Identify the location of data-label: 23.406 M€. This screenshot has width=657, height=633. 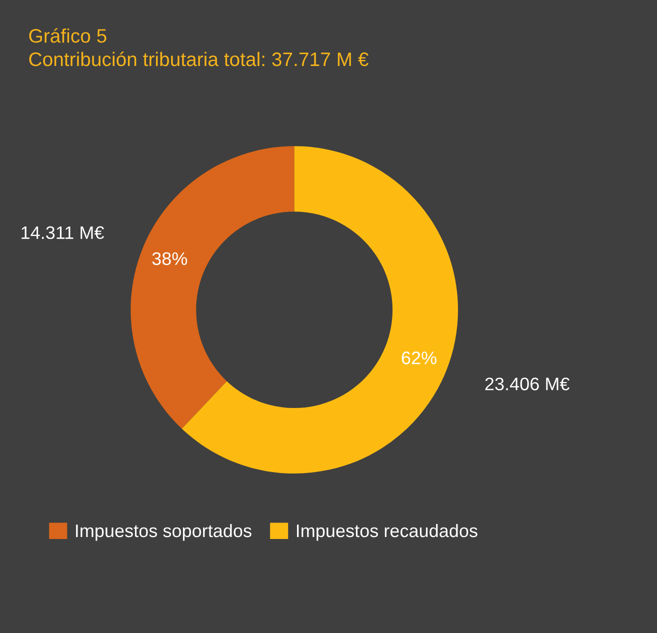
(527, 384).